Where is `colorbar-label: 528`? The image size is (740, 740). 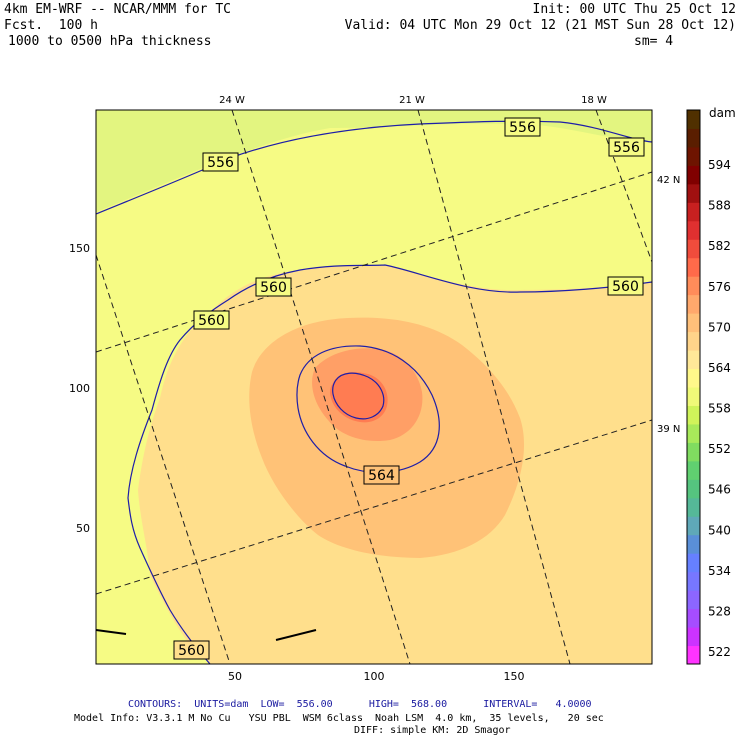 colorbar-label: 528 is located at coordinates (719, 611).